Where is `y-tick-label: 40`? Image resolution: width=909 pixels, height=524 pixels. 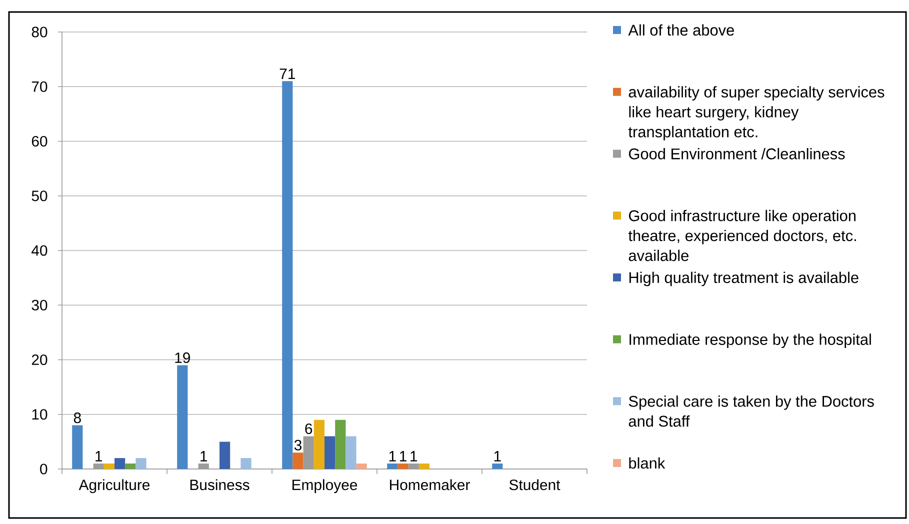
y-tick-label: 40 is located at coordinates (40, 250).